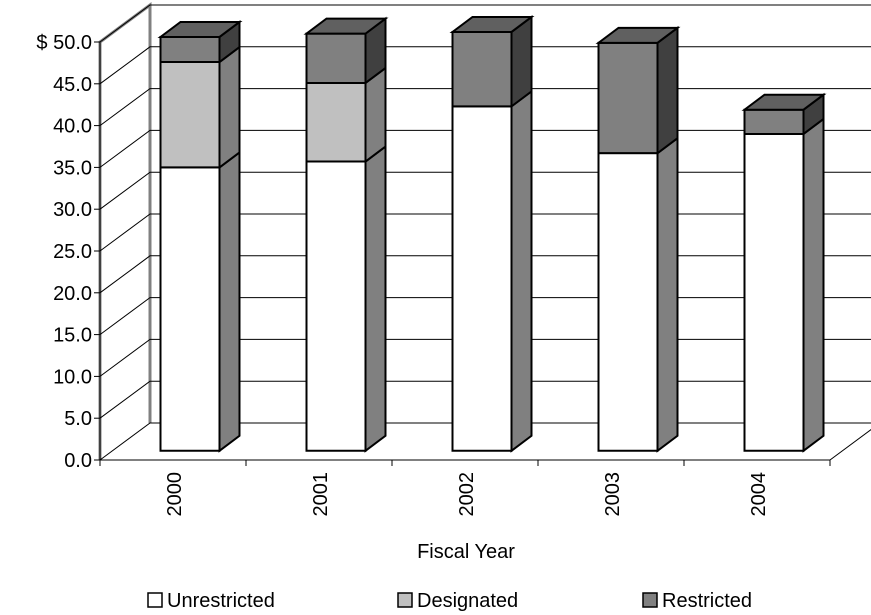  What do you see at coordinates (78, 461) in the screenshot?
I see `y-tick-label: 0.0` at bounding box center [78, 461].